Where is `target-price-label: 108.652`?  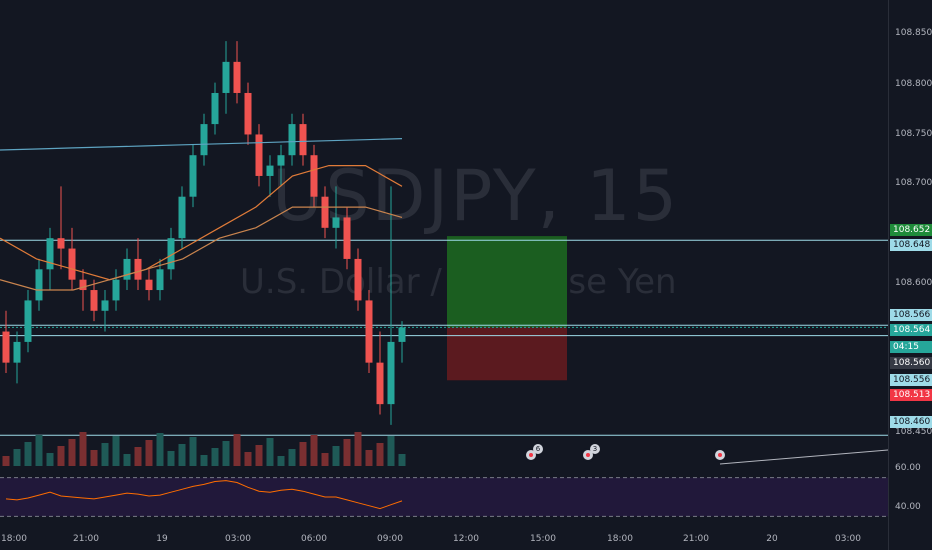
target-price-label: 108.652 is located at coordinates (911, 230).